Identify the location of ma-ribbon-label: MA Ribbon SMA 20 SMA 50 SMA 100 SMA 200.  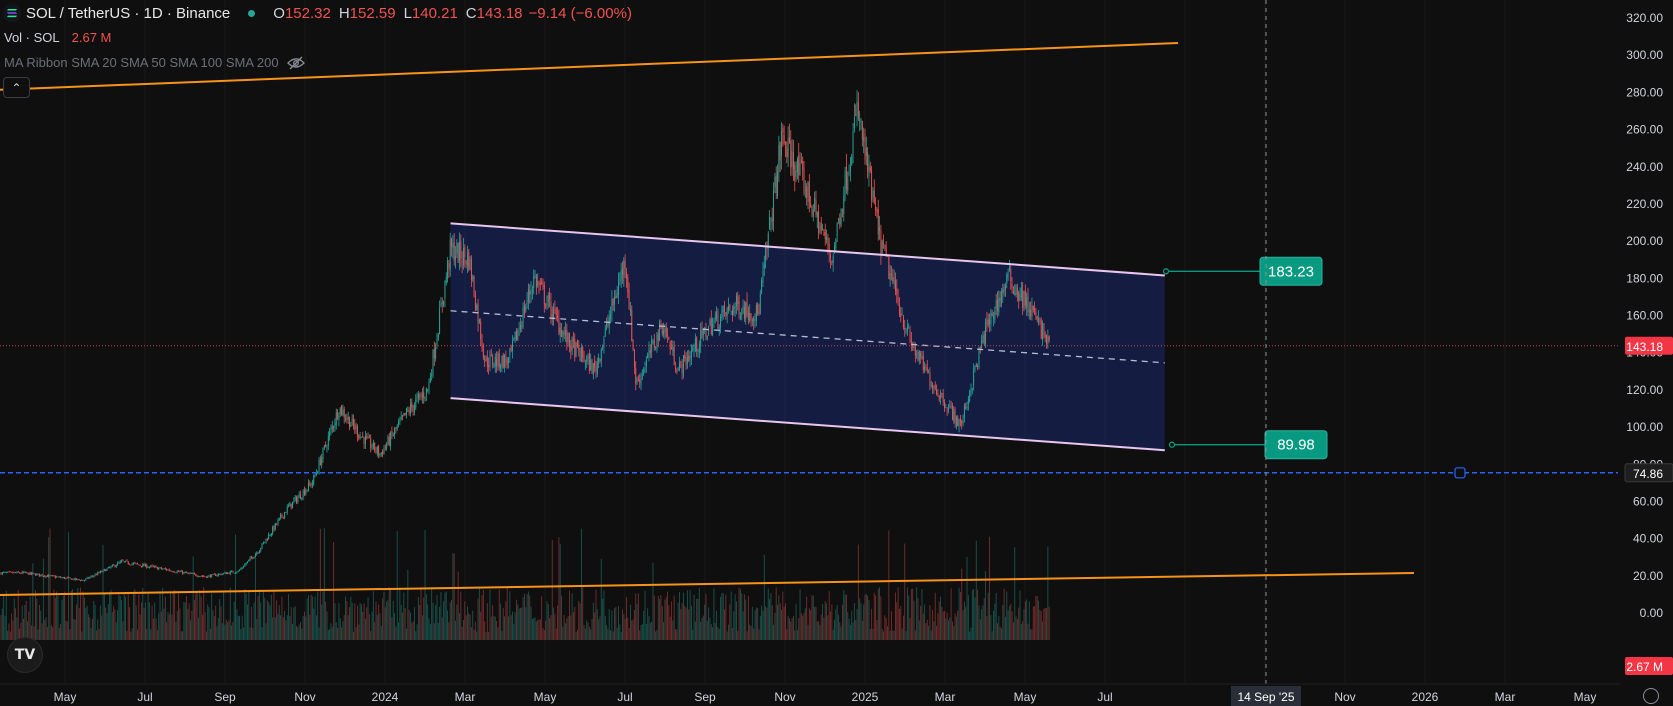
(141, 62).